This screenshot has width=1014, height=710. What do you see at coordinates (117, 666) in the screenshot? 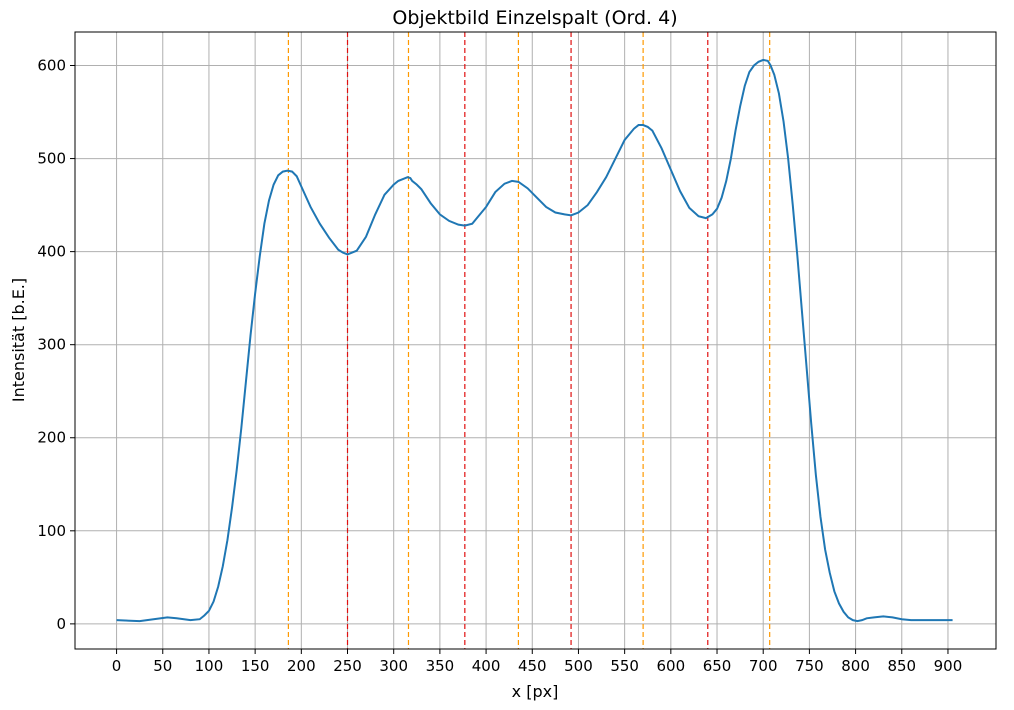
I see `x-tick-label: 0` at bounding box center [117, 666].